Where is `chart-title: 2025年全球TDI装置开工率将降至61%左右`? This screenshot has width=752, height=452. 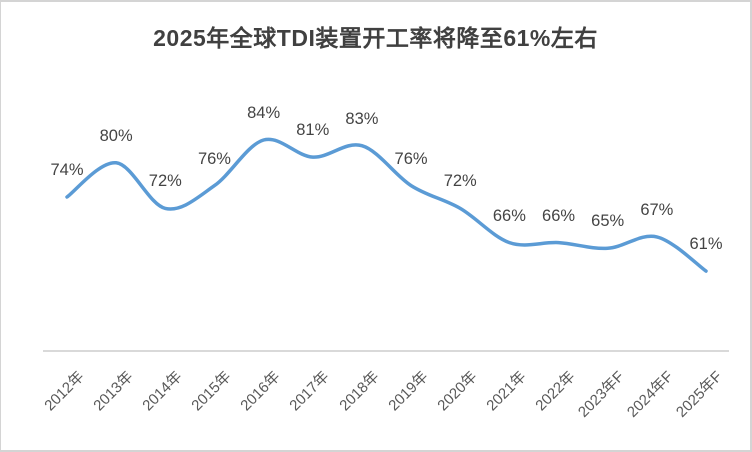
chart-title: 2025年全球TDI装置开工率将降至61%左右 is located at coordinates (375, 38).